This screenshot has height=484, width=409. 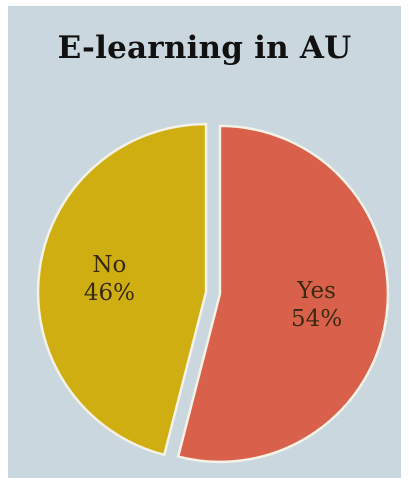 I want to click on slice-label-yes: Yes, so click(x=316, y=291).